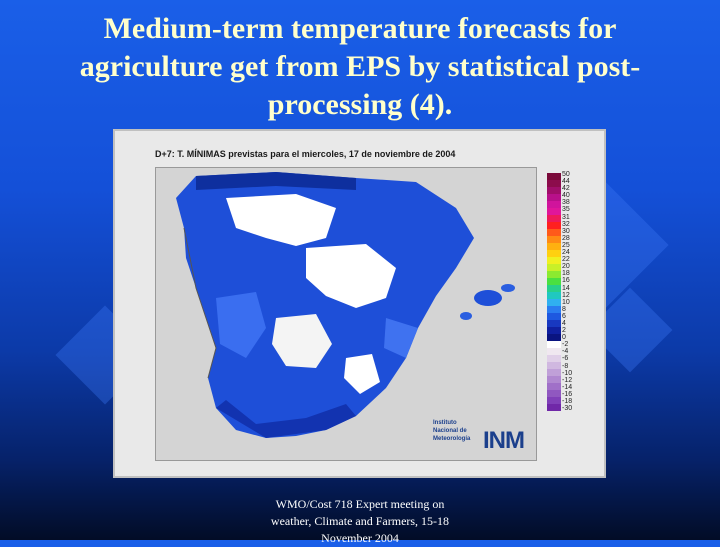 This screenshot has width=720, height=547. What do you see at coordinates (566, 302) in the screenshot?
I see `legend-label: 10` at bounding box center [566, 302].